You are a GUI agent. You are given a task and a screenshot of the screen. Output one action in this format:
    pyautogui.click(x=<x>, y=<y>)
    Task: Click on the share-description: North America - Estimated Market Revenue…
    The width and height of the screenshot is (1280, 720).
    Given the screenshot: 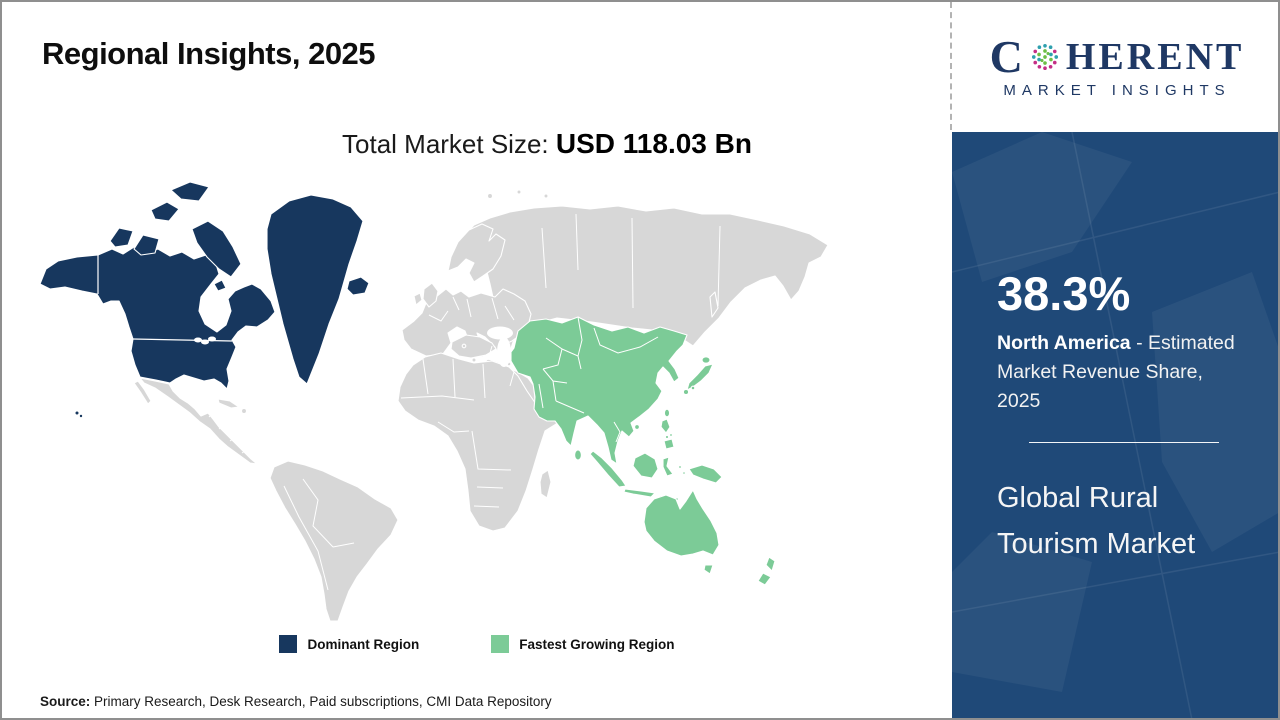 What is the action you would take?
    pyautogui.click(x=1123, y=372)
    